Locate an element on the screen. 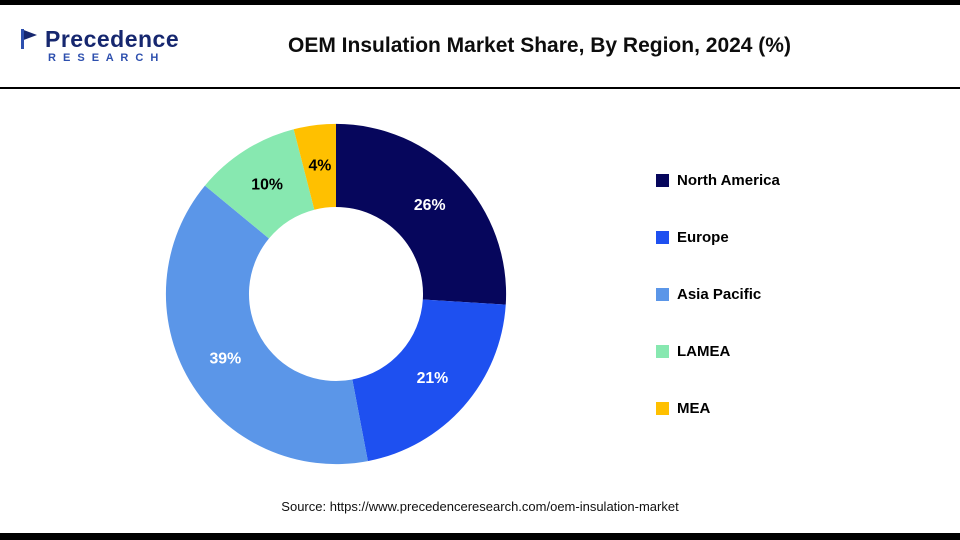  legend-item-mea: MEA is located at coordinates (718, 408).